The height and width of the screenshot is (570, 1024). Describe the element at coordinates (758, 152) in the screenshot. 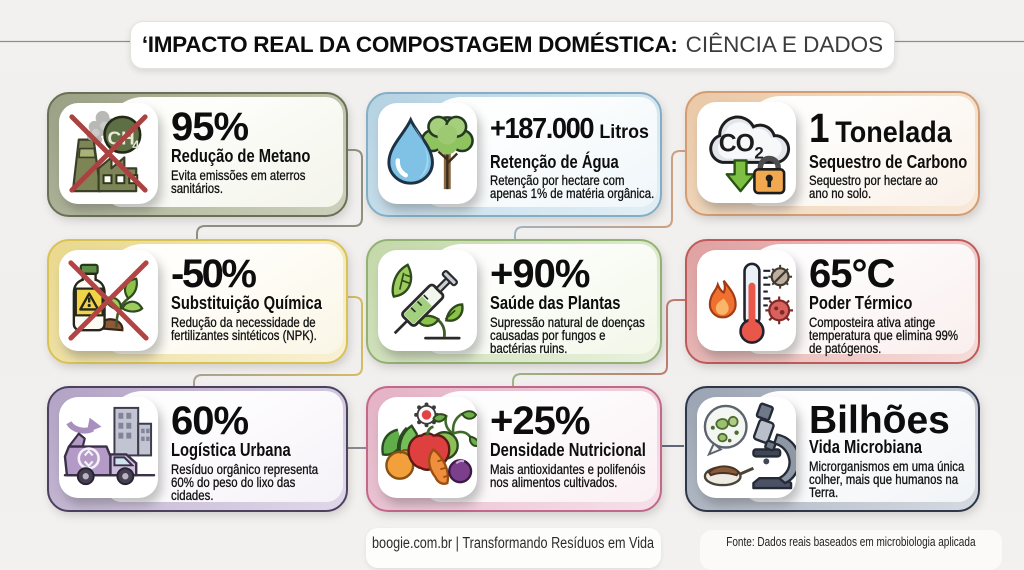

I see `svg-text: 2` at that location.